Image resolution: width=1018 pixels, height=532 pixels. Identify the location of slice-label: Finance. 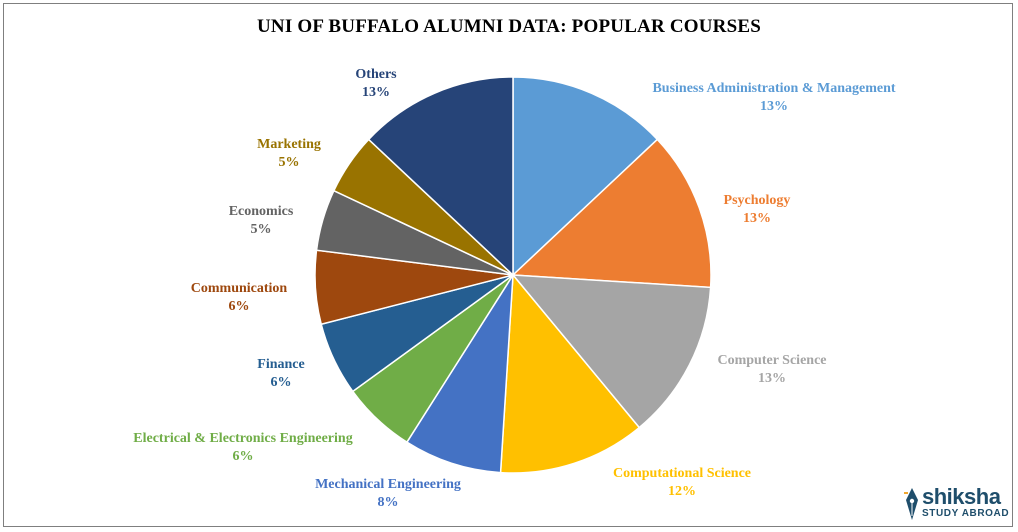
(280, 364).